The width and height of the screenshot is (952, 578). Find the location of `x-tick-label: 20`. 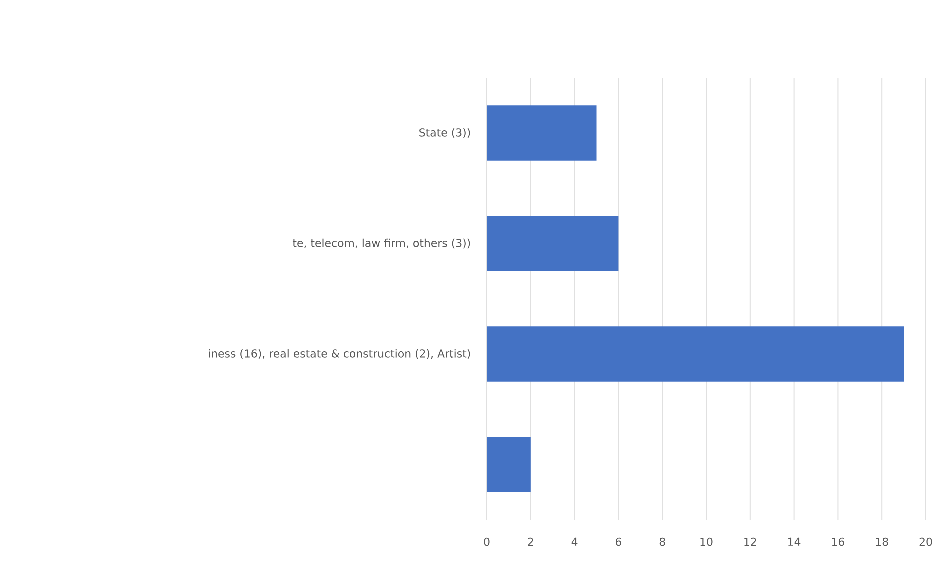

x-tick-label: 20 is located at coordinates (926, 542).